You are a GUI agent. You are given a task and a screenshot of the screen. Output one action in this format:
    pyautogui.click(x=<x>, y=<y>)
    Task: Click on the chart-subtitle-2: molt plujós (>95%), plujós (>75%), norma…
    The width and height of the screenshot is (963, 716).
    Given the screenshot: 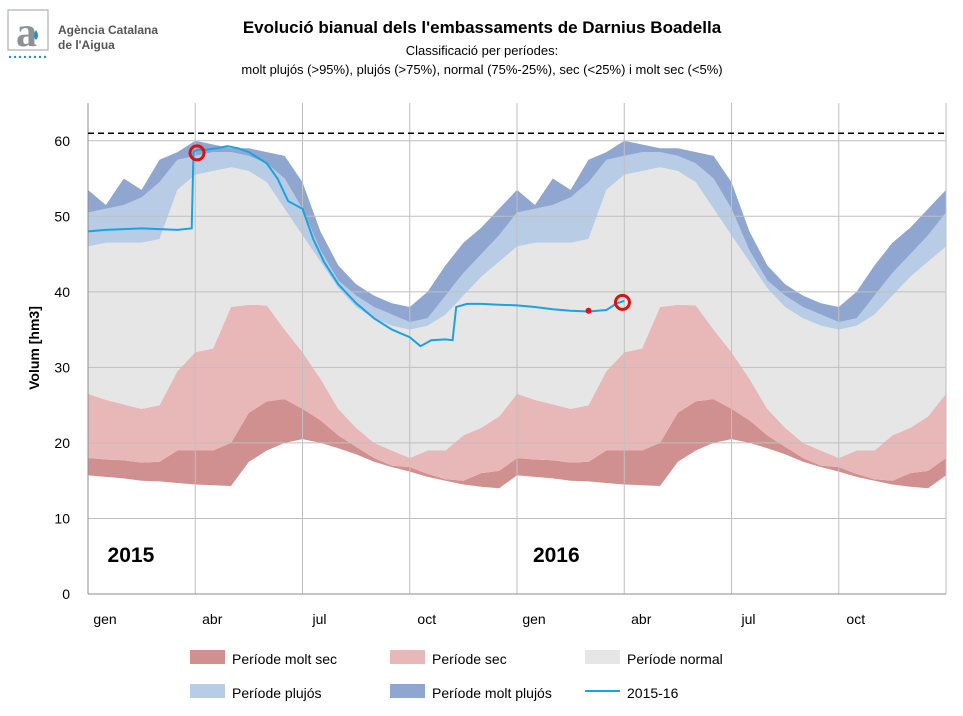 What is the action you would take?
    pyautogui.click(x=481, y=69)
    